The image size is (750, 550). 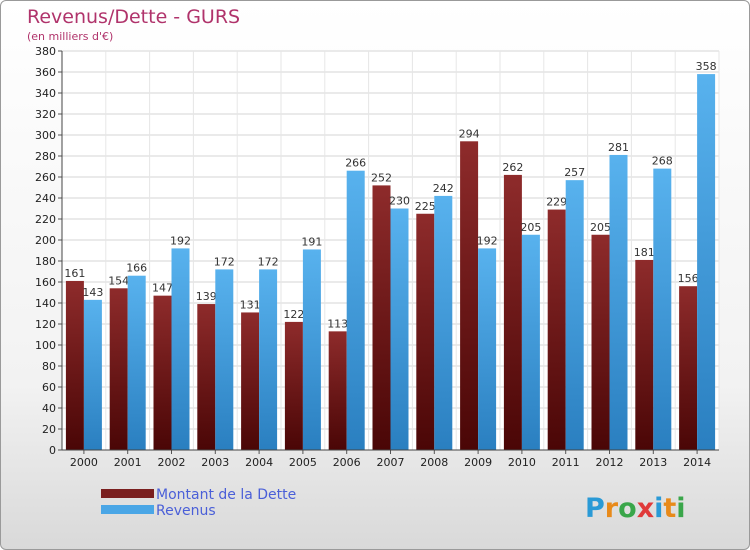 What do you see at coordinates (172, 462) in the screenshot?
I see `x-tick-label: 2002` at bounding box center [172, 462].